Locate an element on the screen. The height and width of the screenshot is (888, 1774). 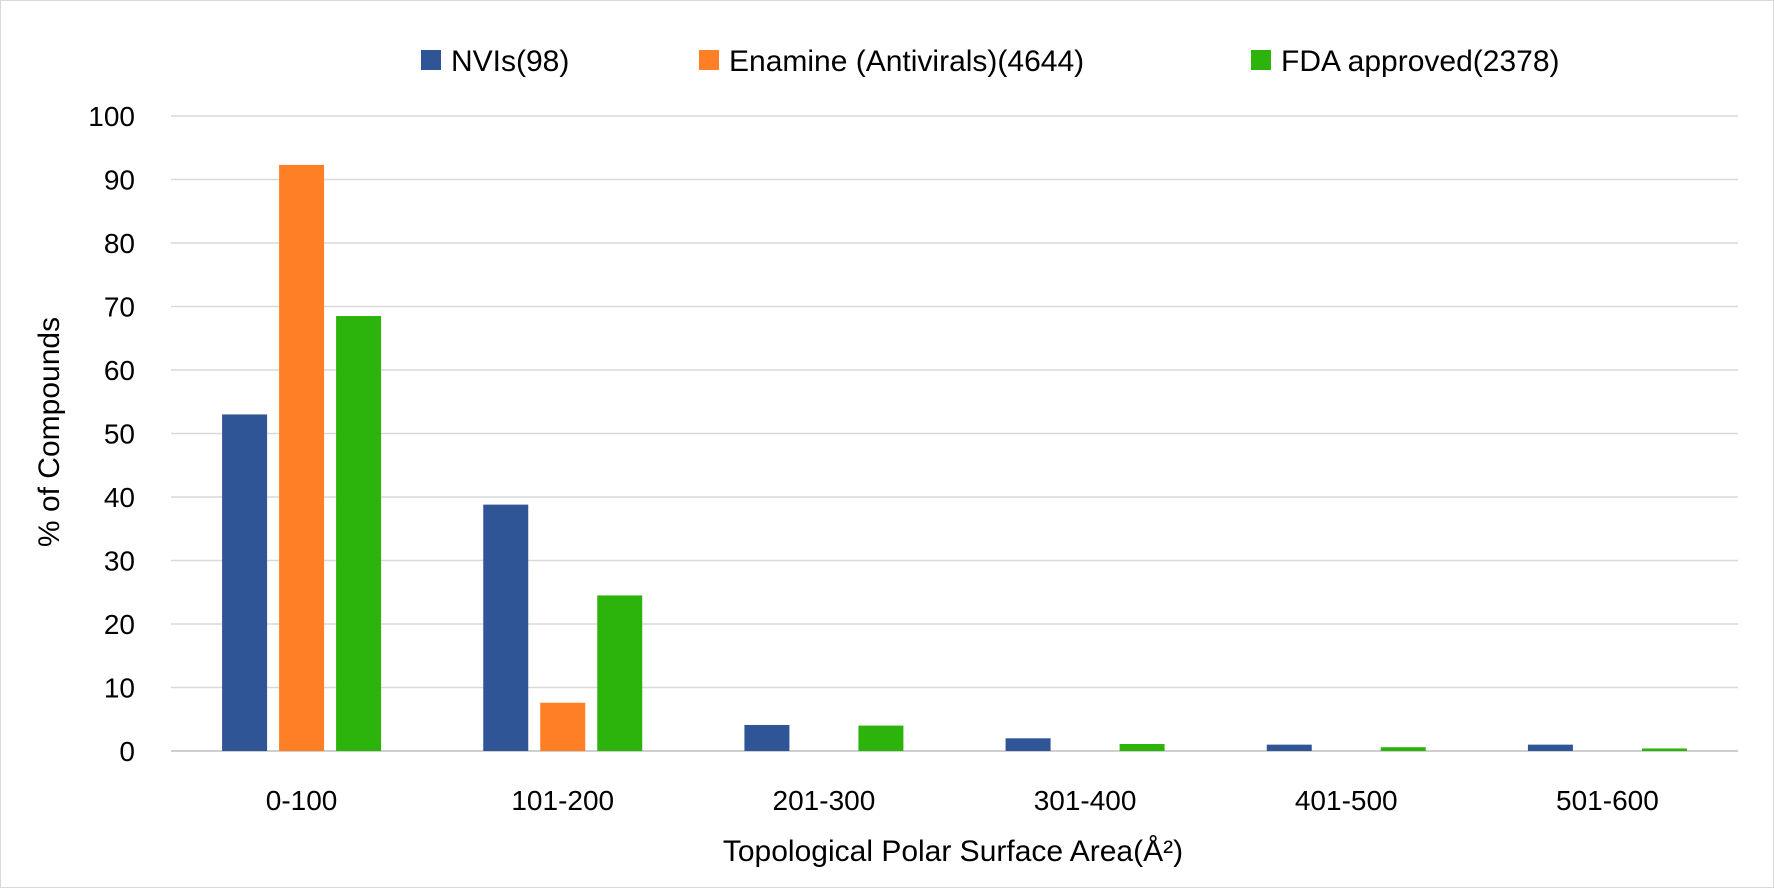
x-tick-label: 301-400 is located at coordinates (1085, 800).